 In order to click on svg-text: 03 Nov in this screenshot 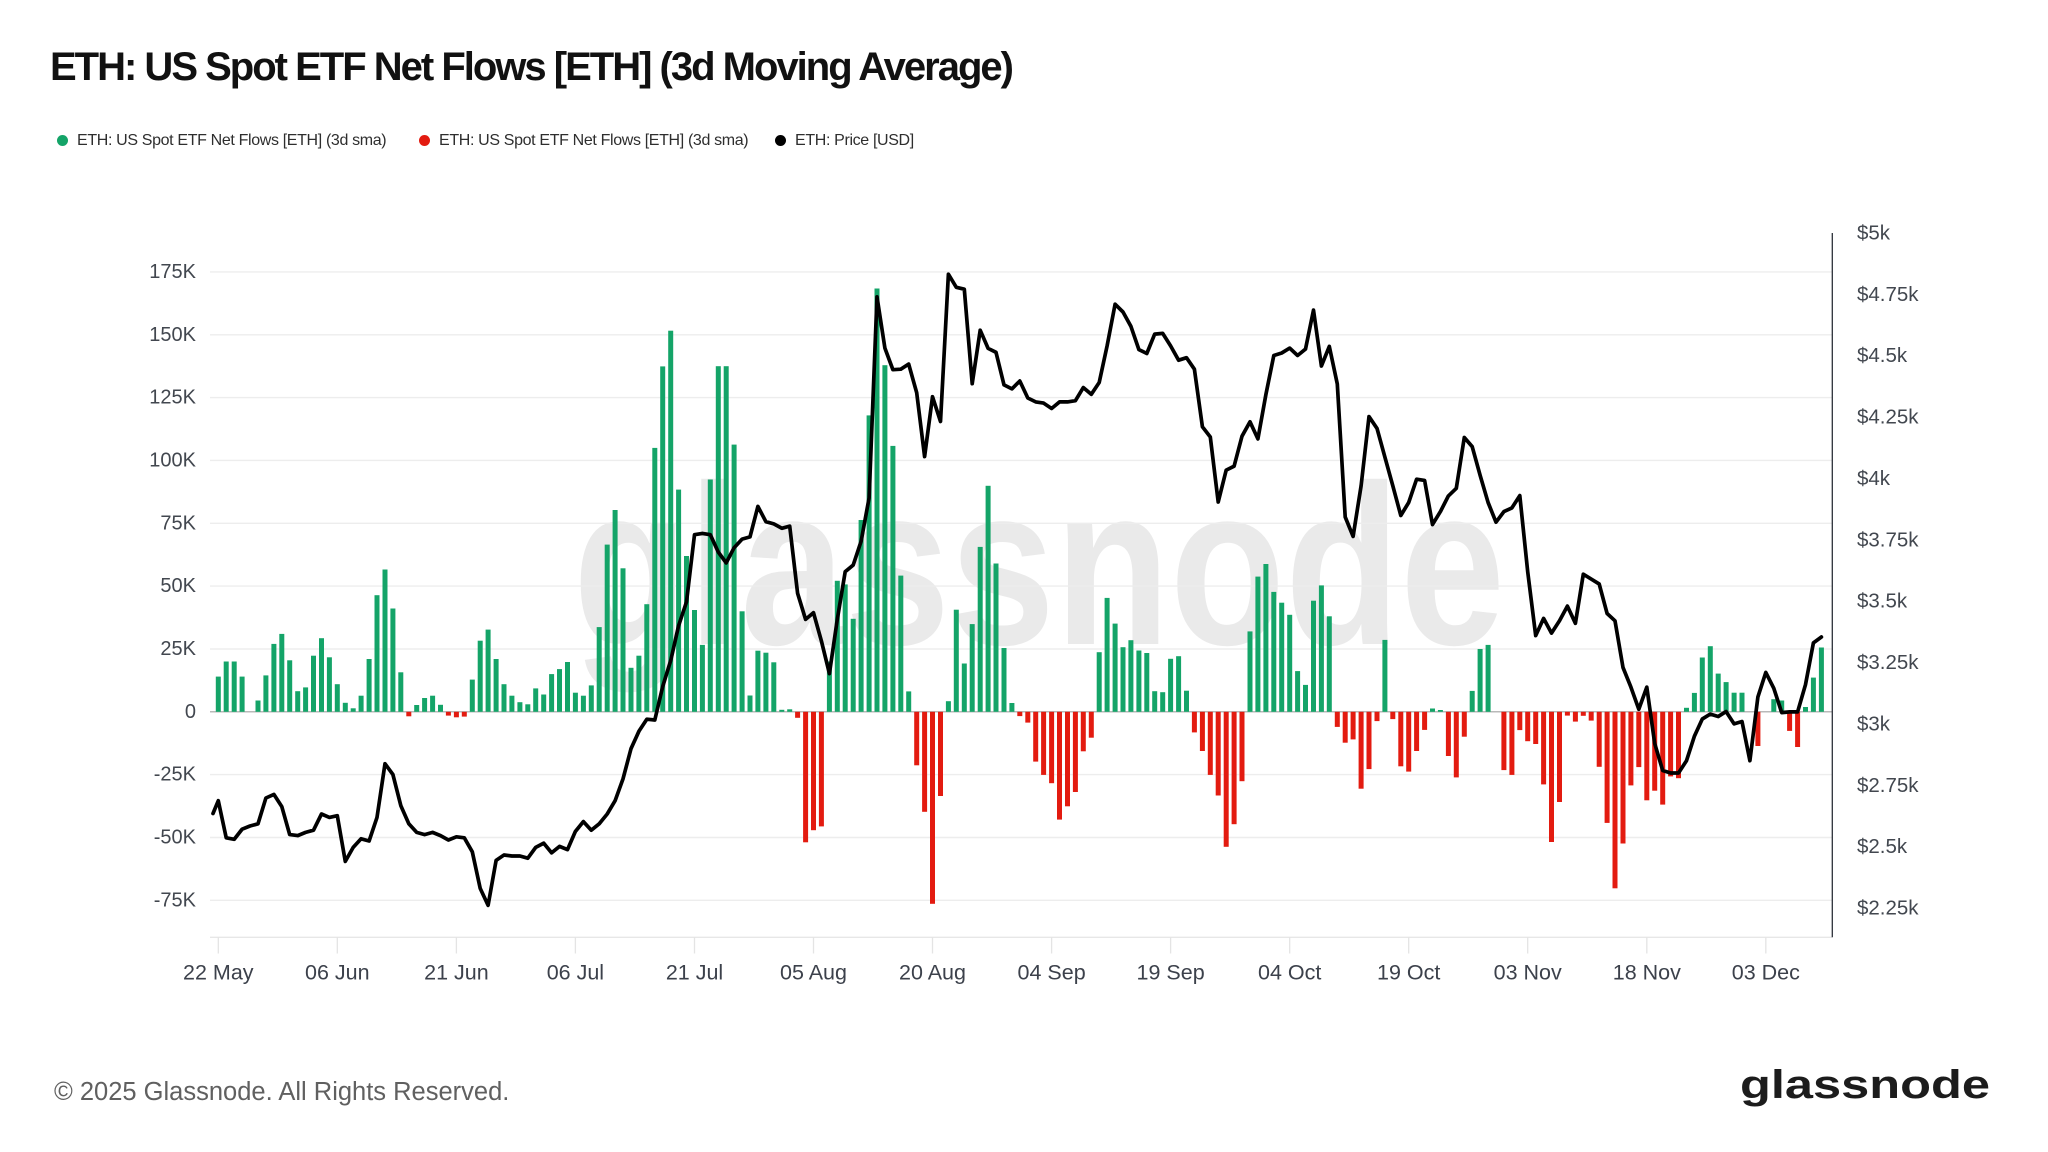, I will do `click(1528, 973)`.